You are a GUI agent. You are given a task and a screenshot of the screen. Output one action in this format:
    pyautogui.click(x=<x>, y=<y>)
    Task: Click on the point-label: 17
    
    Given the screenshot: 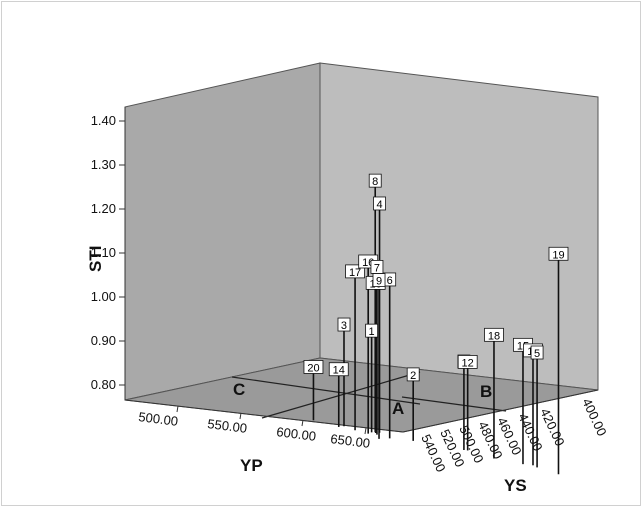 What is the action you would take?
    pyautogui.click(x=355, y=273)
    